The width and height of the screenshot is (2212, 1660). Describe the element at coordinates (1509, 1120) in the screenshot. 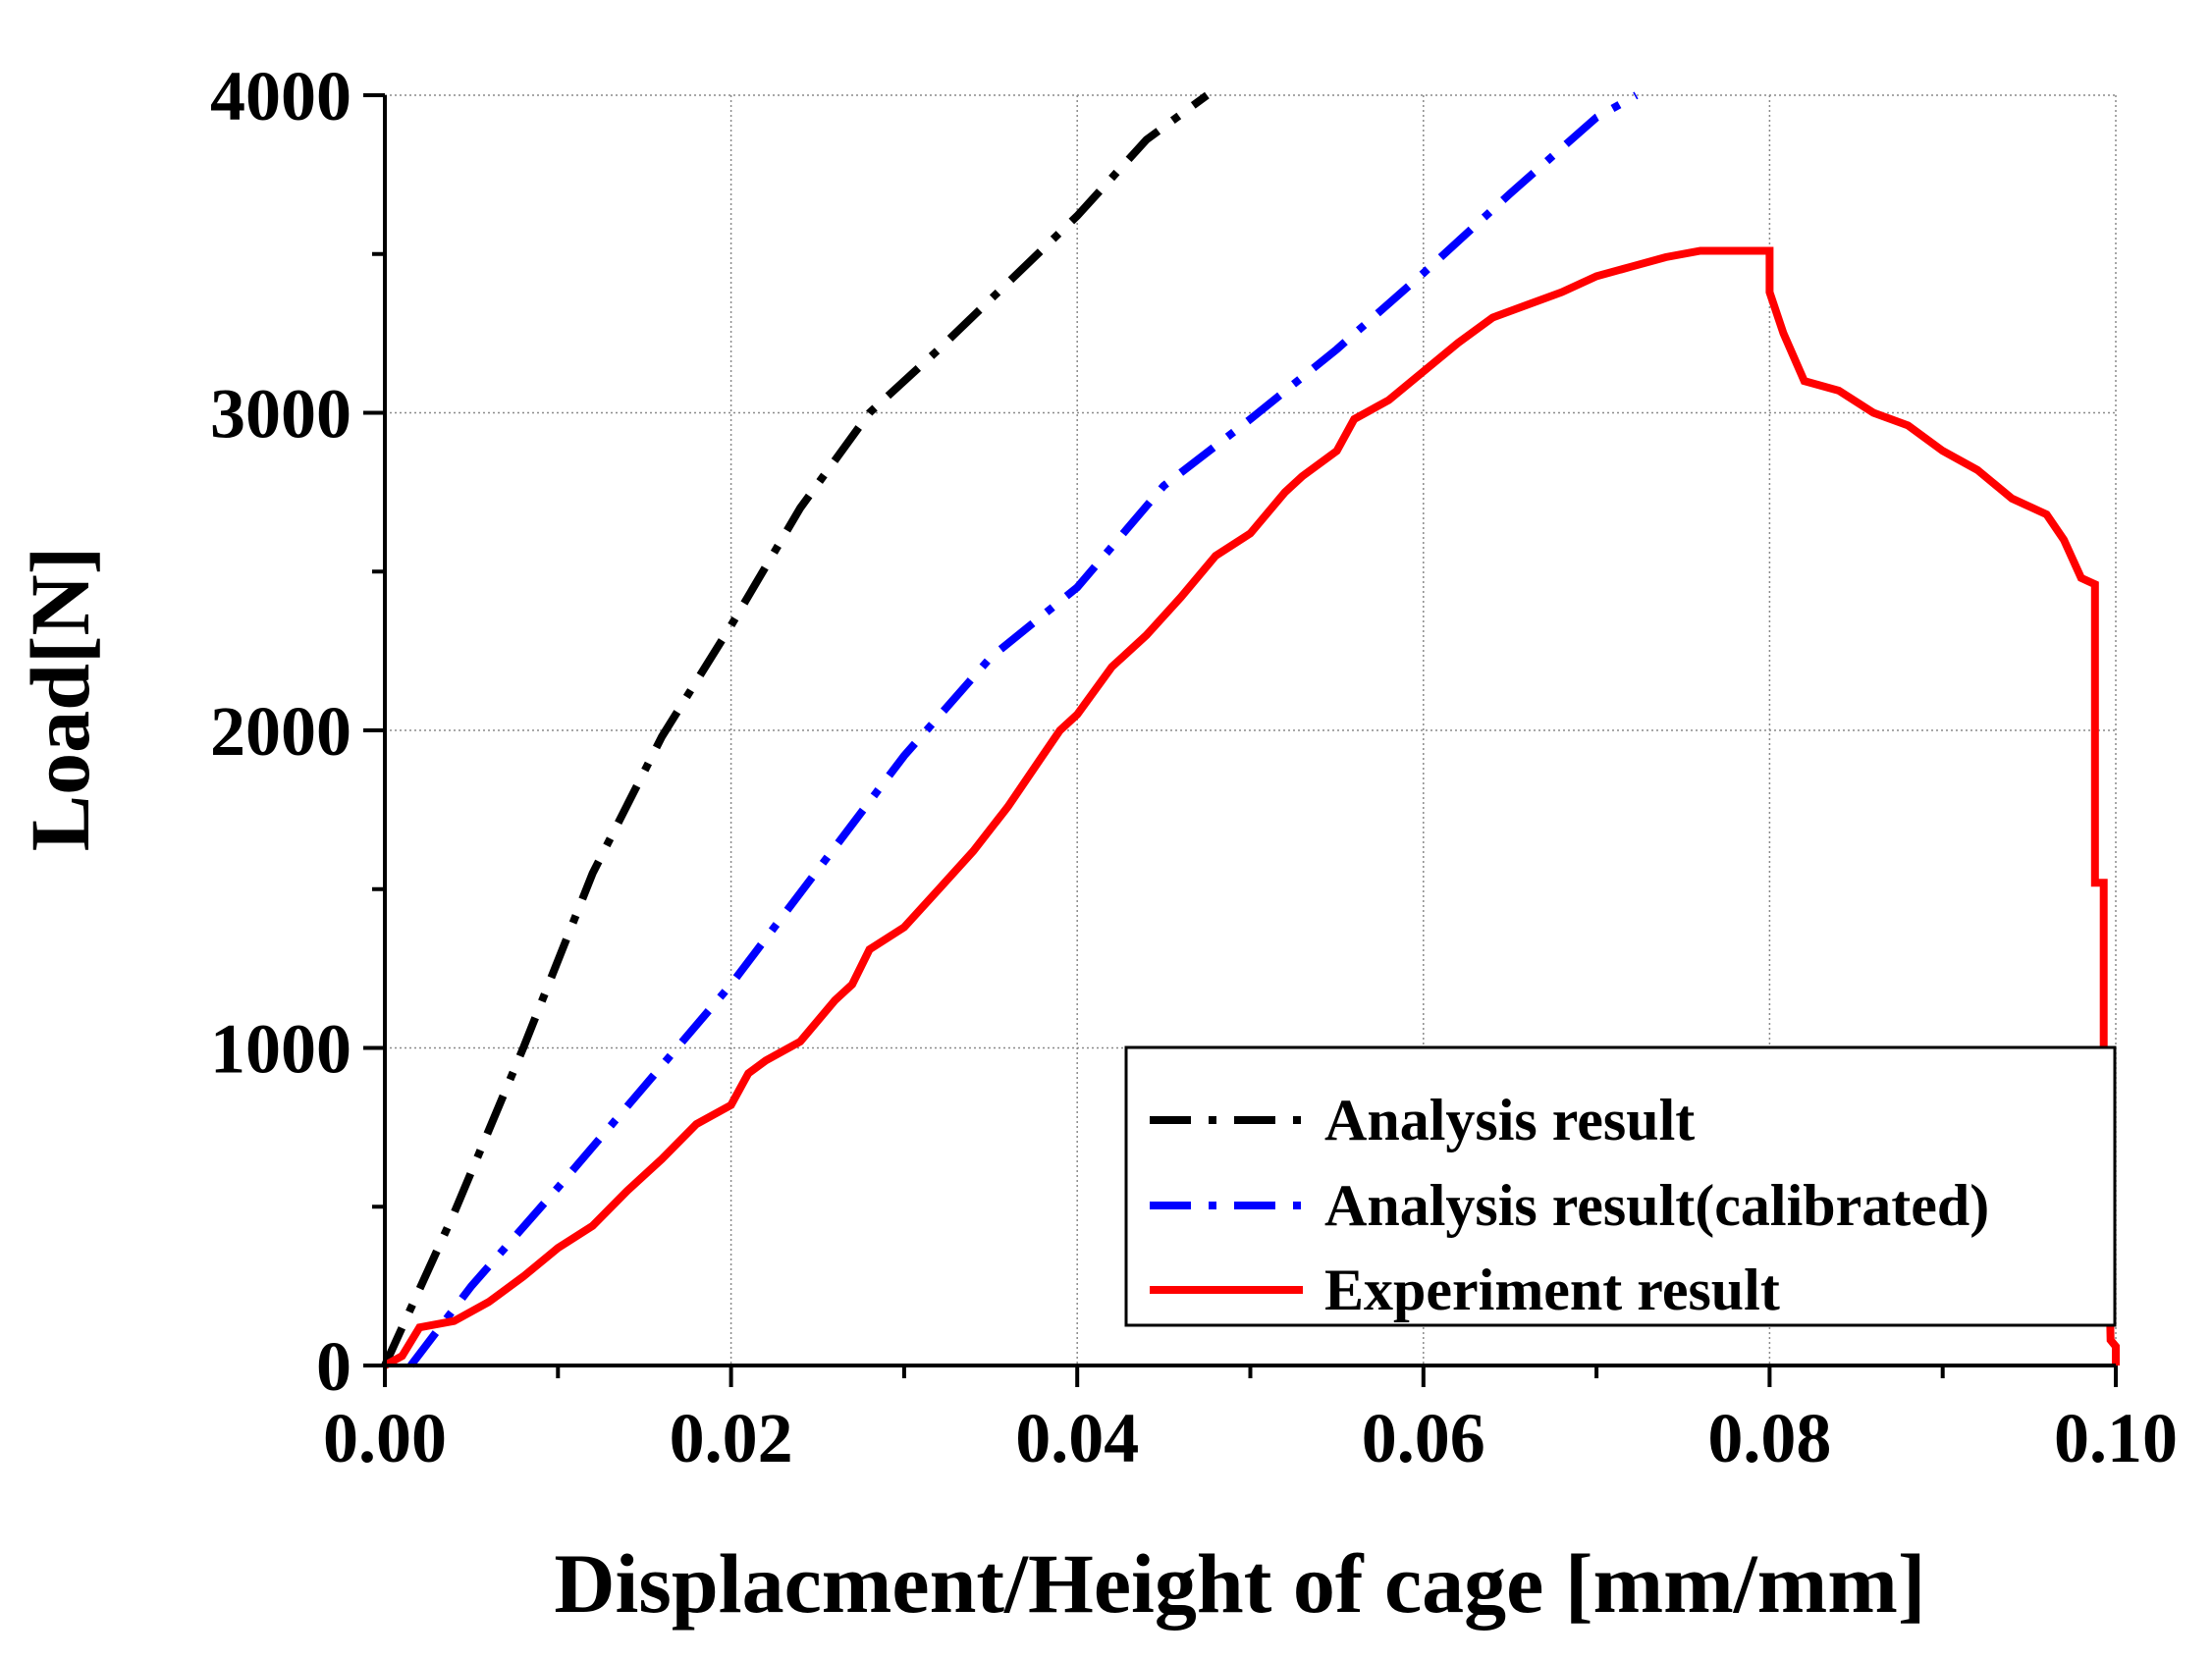

I see `legend-label-1: Analysis result` at that location.